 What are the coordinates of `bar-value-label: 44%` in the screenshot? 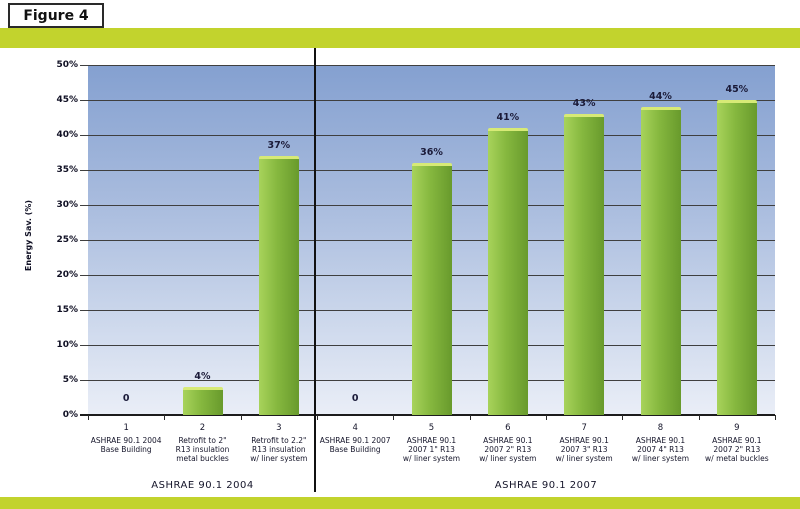 It's located at (660, 96).